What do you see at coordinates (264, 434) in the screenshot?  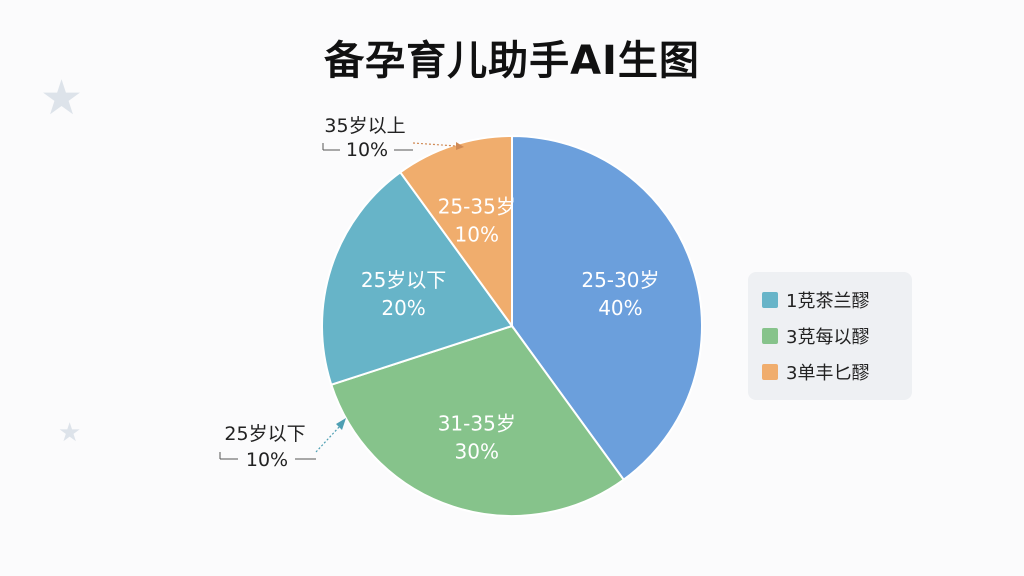 I see `callout-label: 25岁以下` at bounding box center [264, 434].